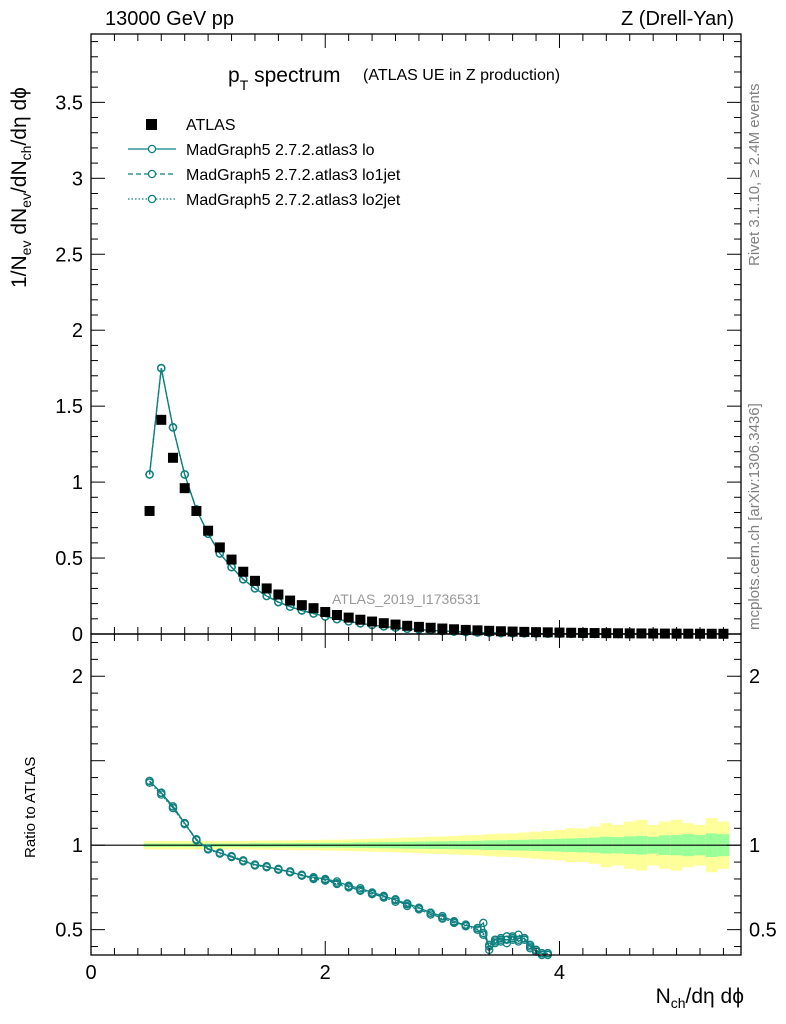 The height and width of the screenshot is (1024, 786). I want to click on ratio-y-tick-label-right: 0.5, so click(763, 931).